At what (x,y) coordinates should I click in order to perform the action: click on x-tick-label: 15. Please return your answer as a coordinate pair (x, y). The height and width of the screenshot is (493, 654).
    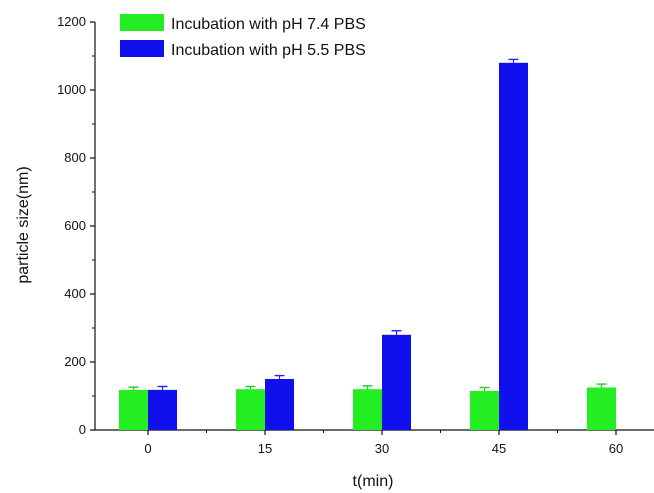
    Looking at the image, I should click on (265, 448).